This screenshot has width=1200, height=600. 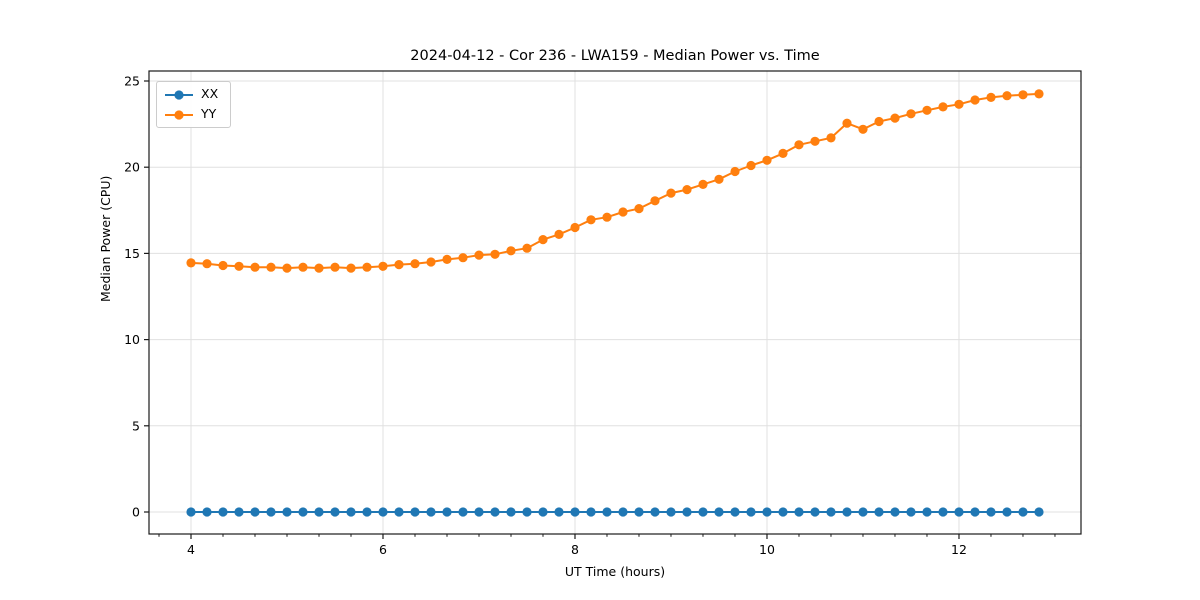 I want to click on legend-swatch-xx, so click(x=179, y=94).